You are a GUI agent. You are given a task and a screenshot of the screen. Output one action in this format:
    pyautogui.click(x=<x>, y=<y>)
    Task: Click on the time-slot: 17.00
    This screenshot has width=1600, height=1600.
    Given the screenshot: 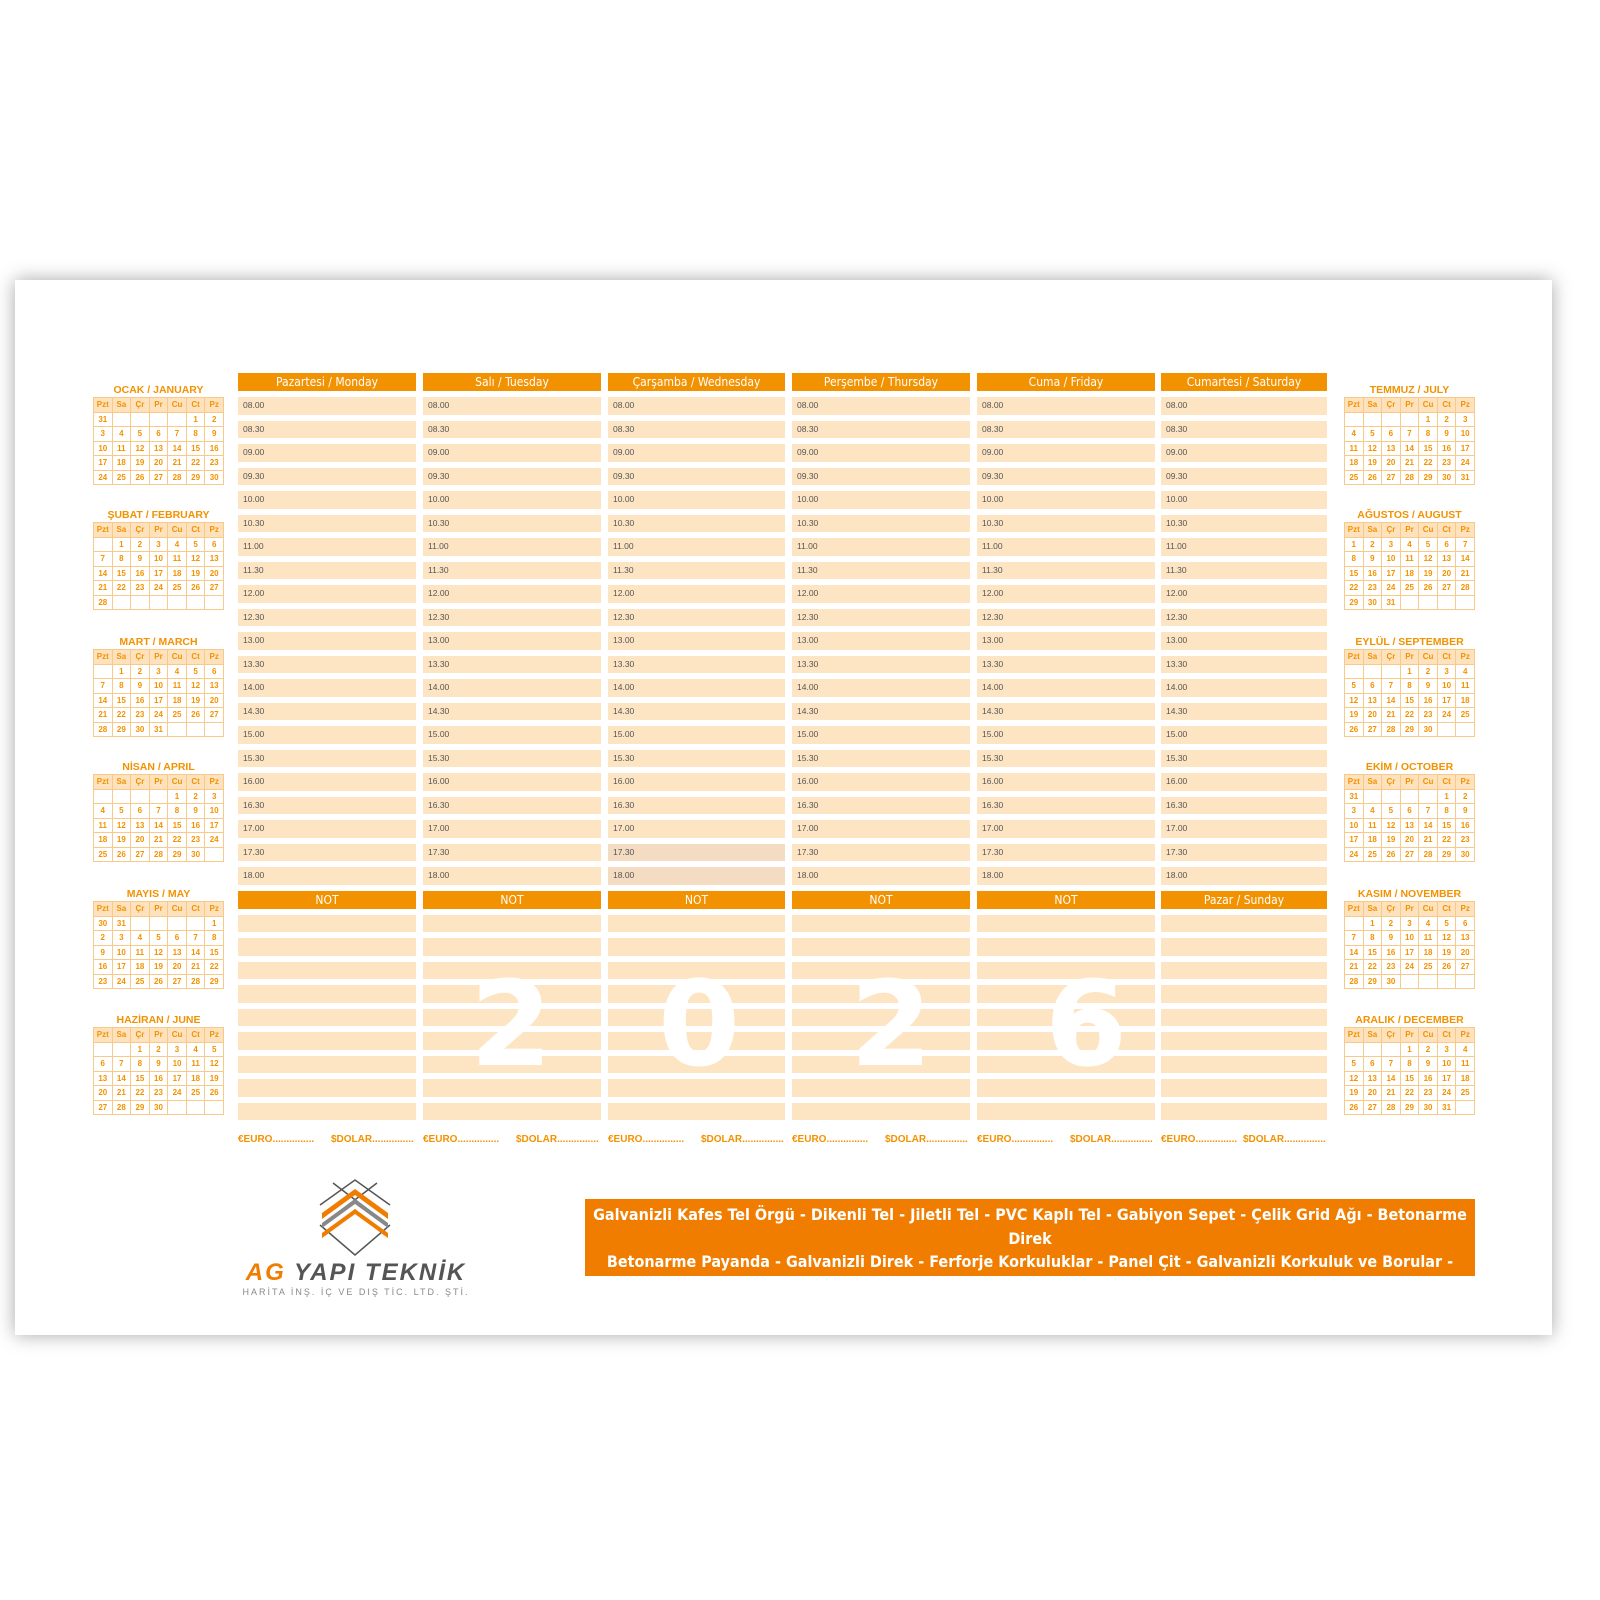 What is the action you would take?
    pyautogui.click(x=1066, y=829)
    